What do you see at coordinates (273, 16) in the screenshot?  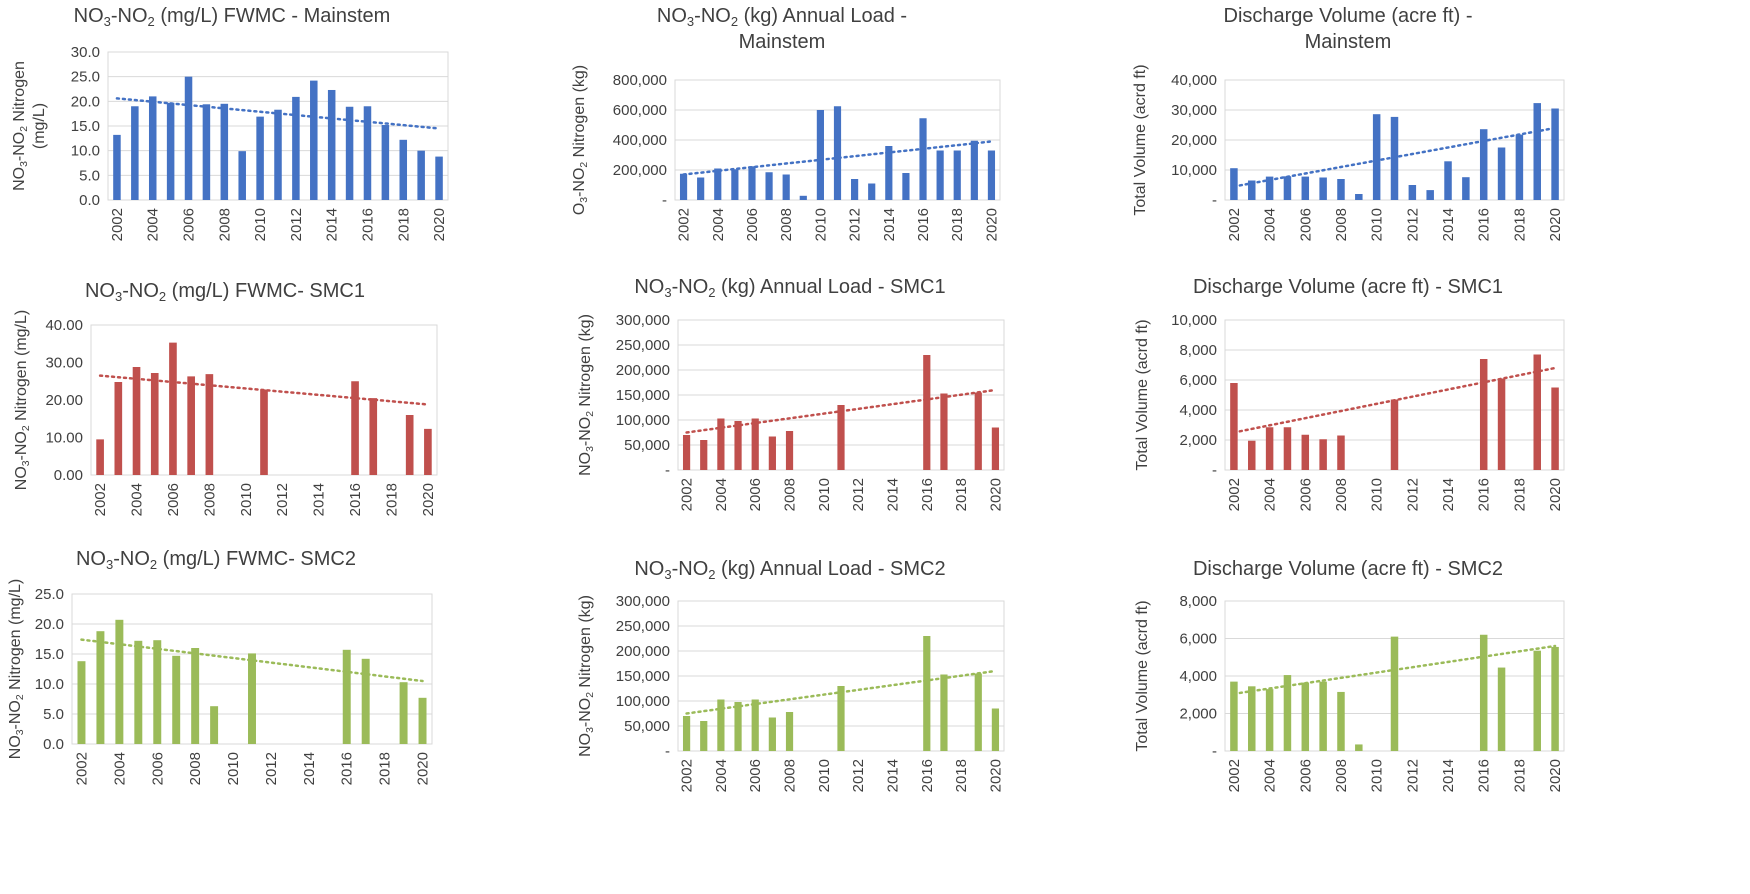 I see `text-segment: (mg/L) FWMC - Mainstem` at bounding box center [273, 16].